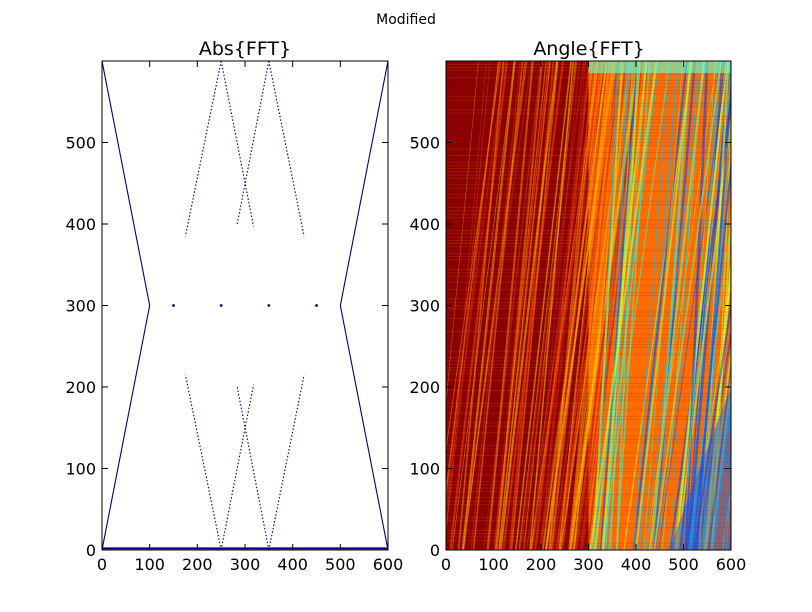 The image size is (812, 612). I want to click on angle-fft-title: Angle{FFT}, so click(588, 49).